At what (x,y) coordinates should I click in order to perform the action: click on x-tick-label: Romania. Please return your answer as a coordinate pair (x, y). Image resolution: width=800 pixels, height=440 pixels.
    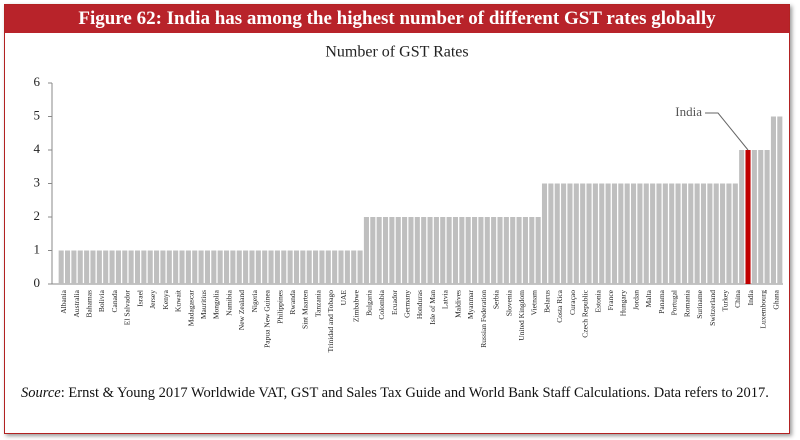
    Looking at the image, I should click on (686, 303).